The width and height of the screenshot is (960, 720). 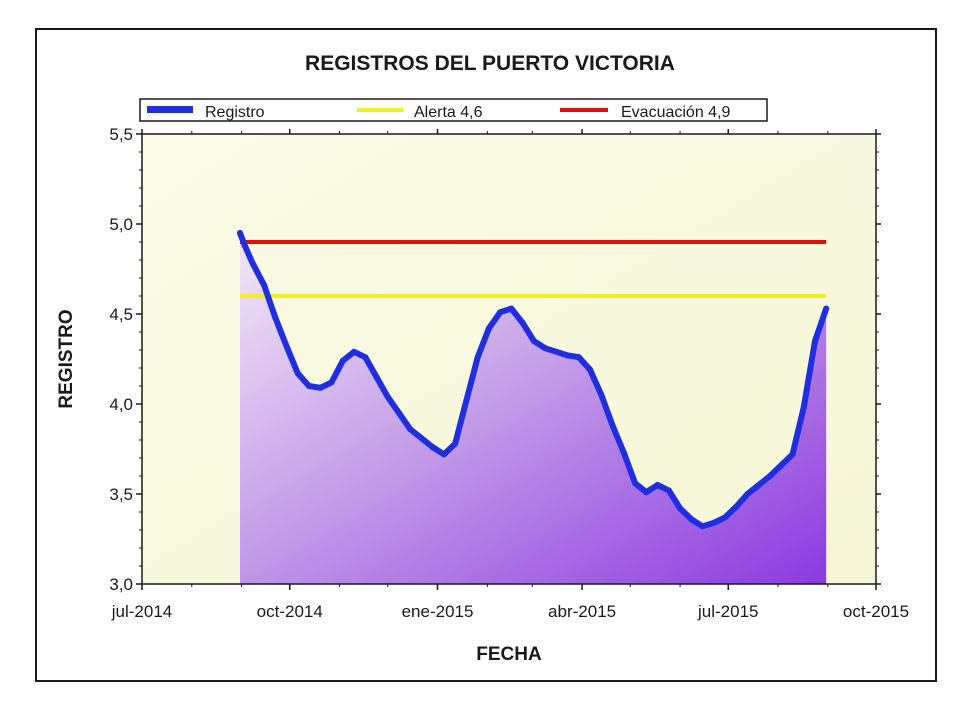 I want to click on x-tick-label: abr-2015, so click(x=582, y=611).